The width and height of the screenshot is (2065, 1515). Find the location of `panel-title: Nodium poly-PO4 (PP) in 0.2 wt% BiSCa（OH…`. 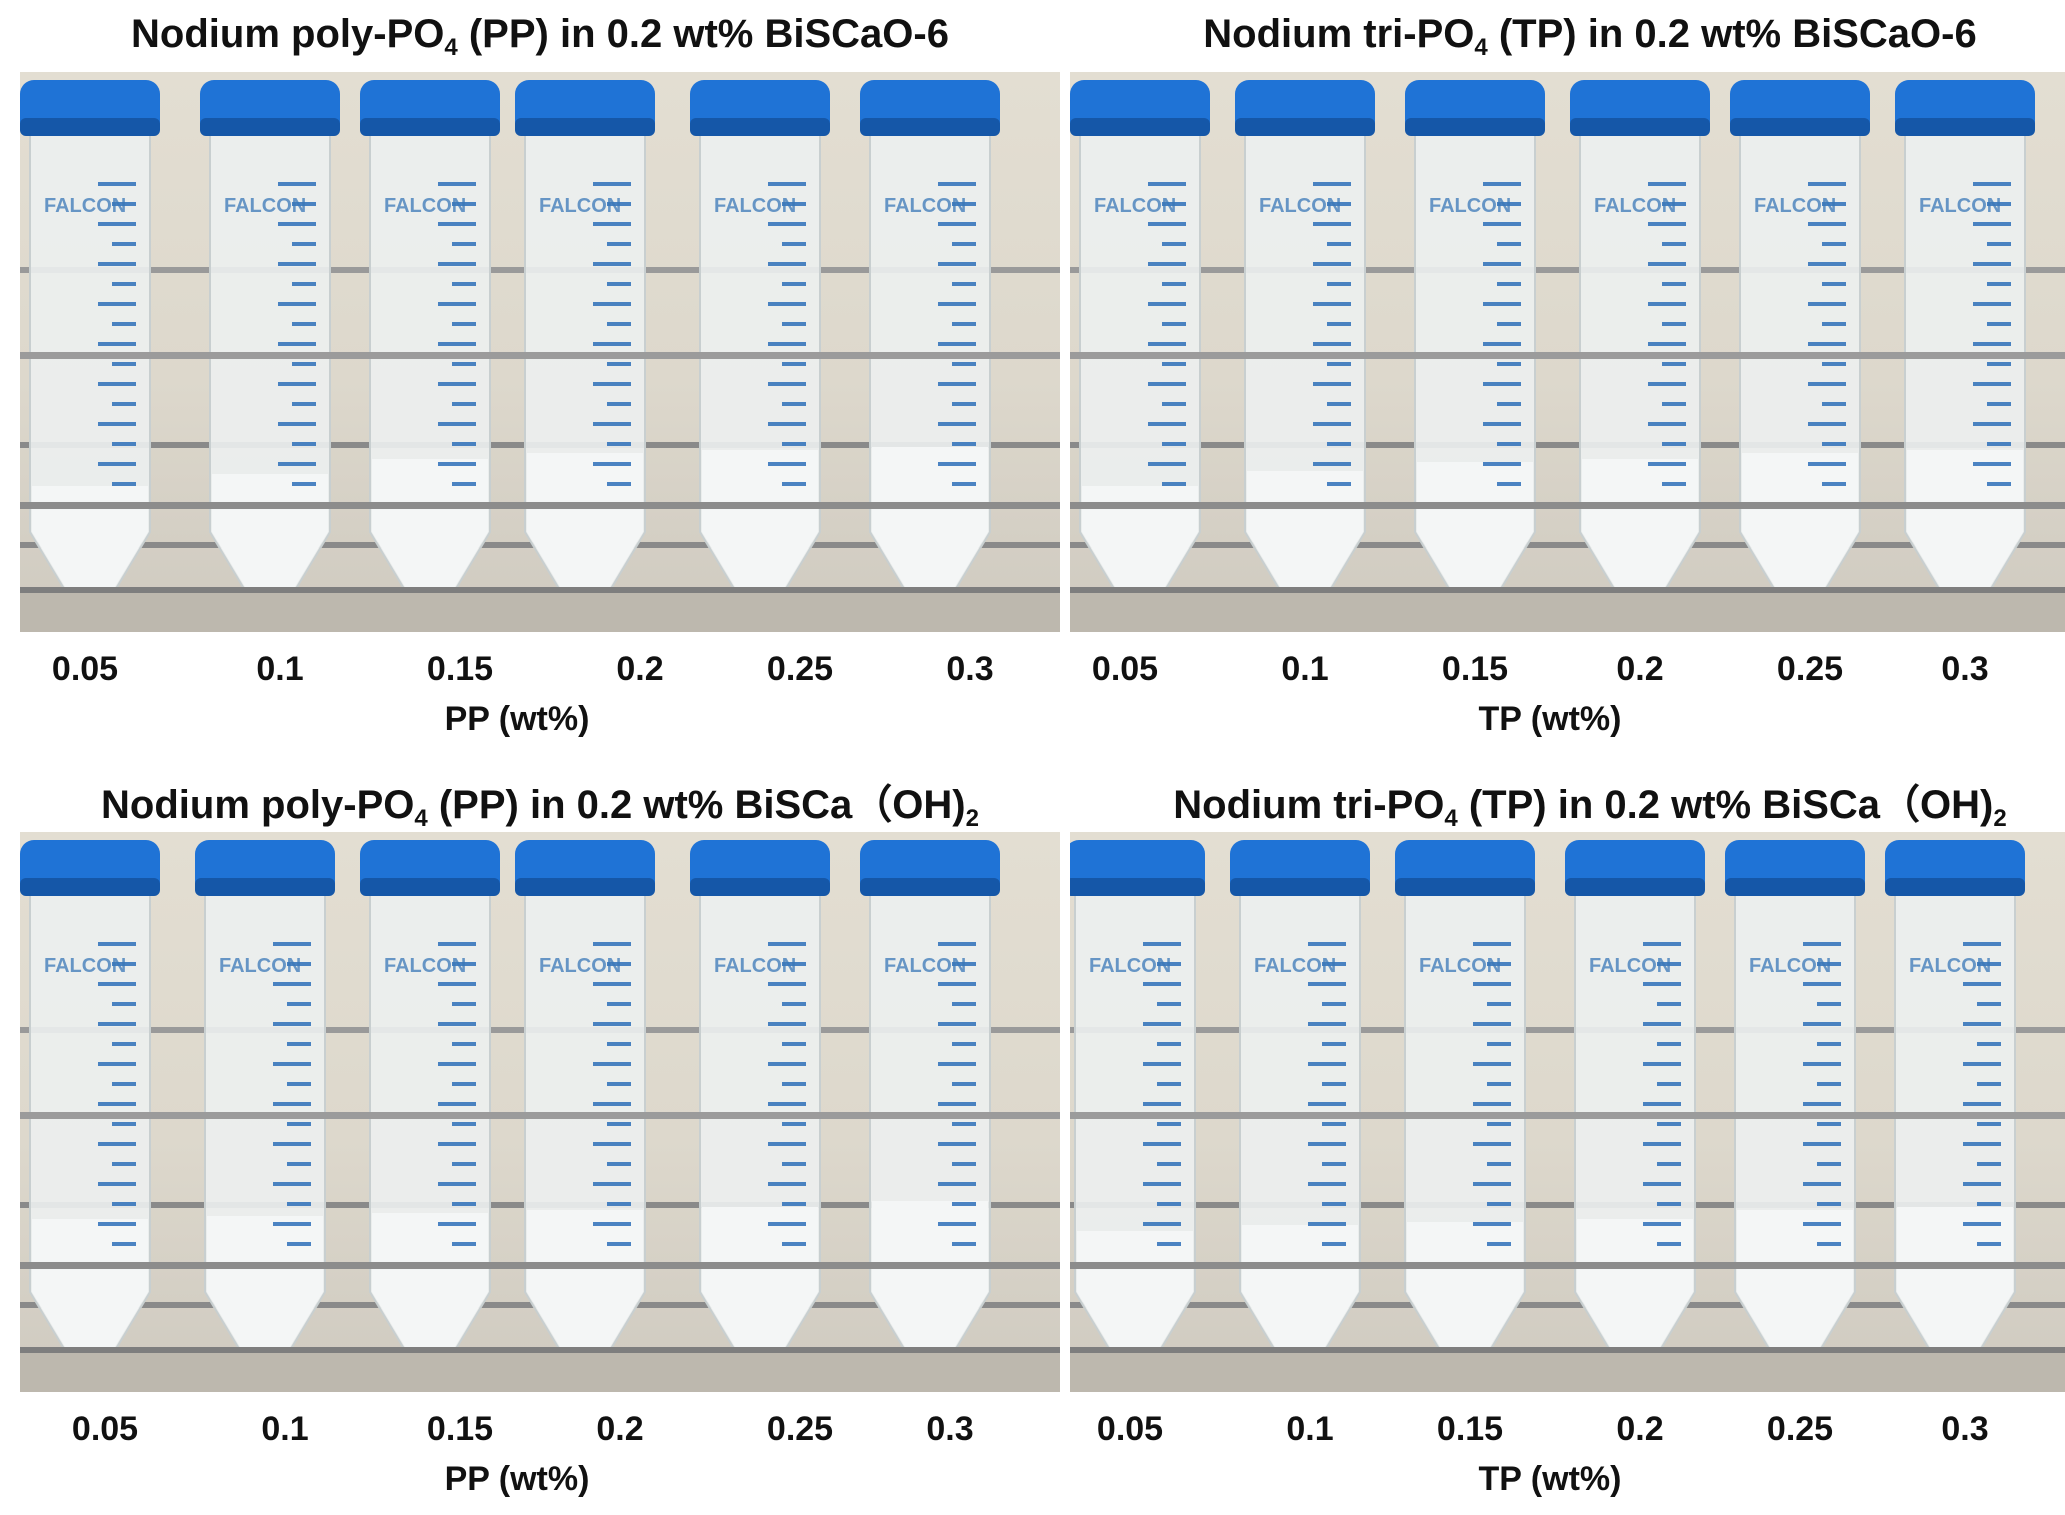

panel-title: Nodium poly-PO4 (PP) in 0.2 wt% BiSCa（OH… is located at coordinates (540, 807).